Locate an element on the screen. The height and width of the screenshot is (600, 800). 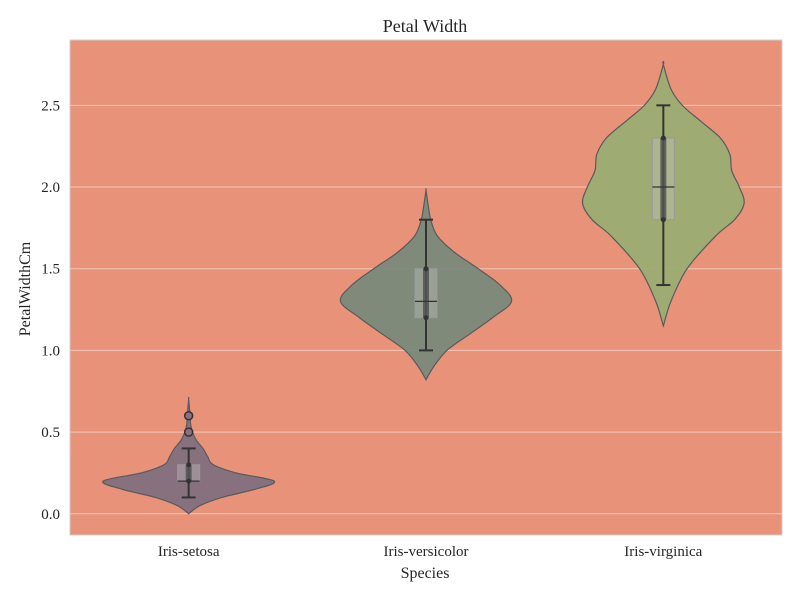
chart-title: Petal Width is located at coordinates (425, 26).